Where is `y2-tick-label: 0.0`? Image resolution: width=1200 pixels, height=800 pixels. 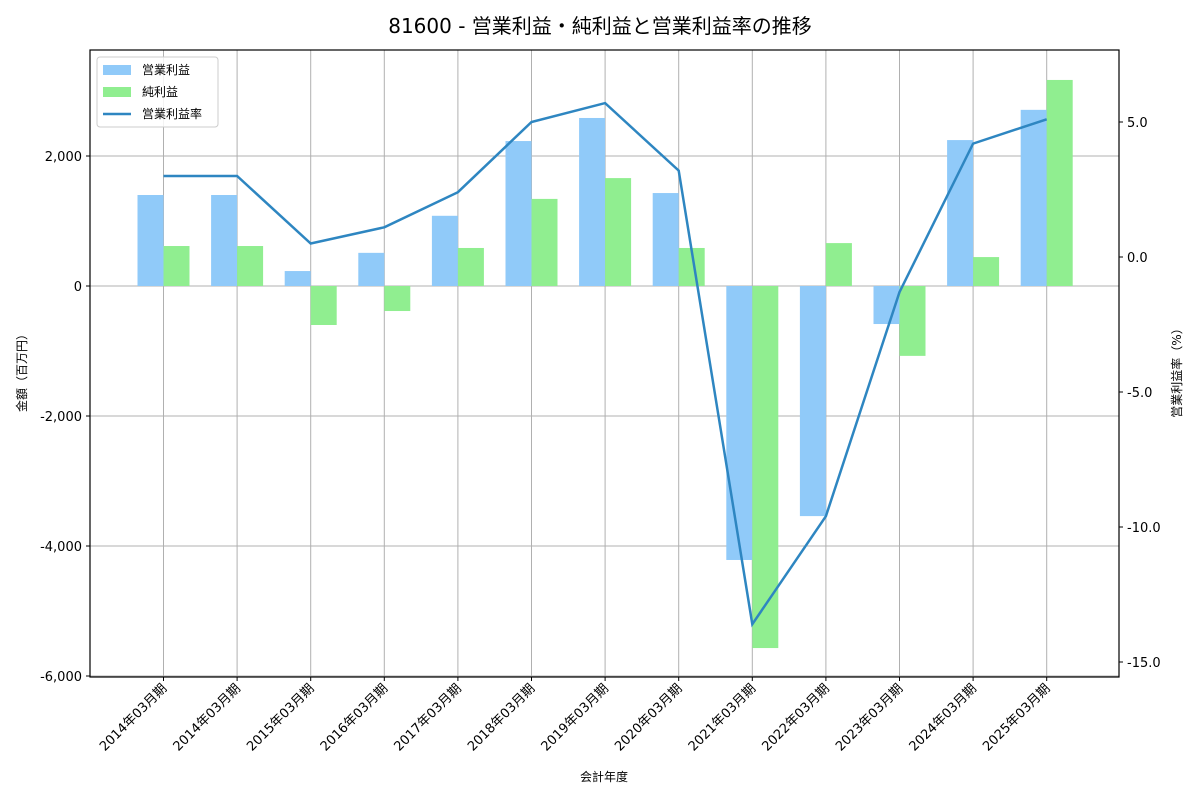
y2-tick-label: 0.0 is located at coordinates (1137, 258).